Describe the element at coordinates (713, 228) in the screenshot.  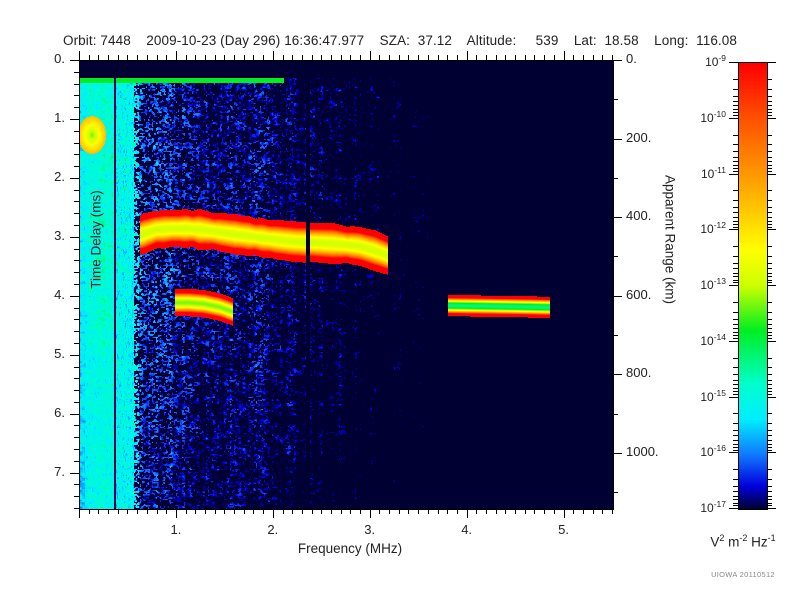
I see `colorbar-tick-label: 10-12` at that location.